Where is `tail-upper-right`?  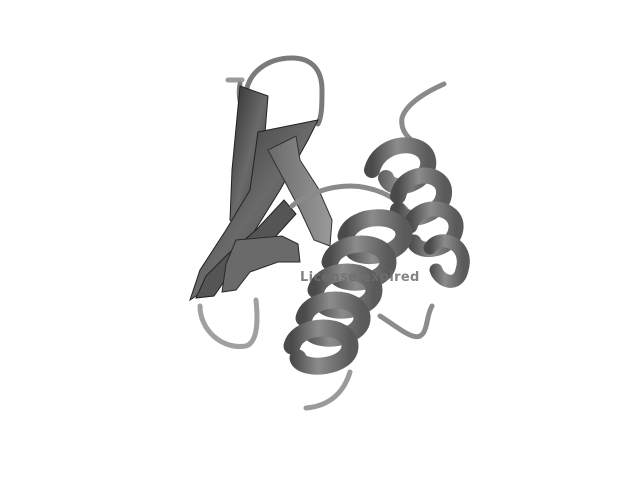
tail-upper-right is located at coordinates (423, 115).